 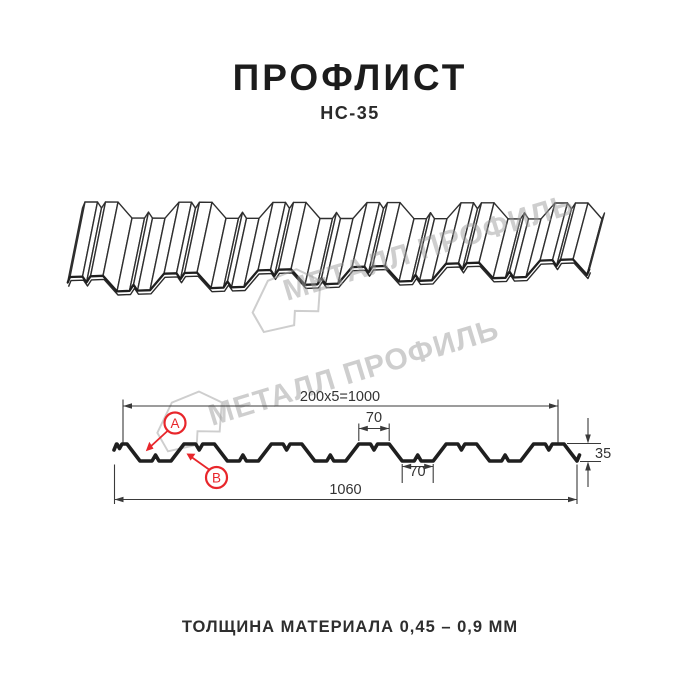 What do you see at coordinates (329, 279) in the screenshot?
I see `sheet-cut-edge-thickness` at bounding box center [329, 279].